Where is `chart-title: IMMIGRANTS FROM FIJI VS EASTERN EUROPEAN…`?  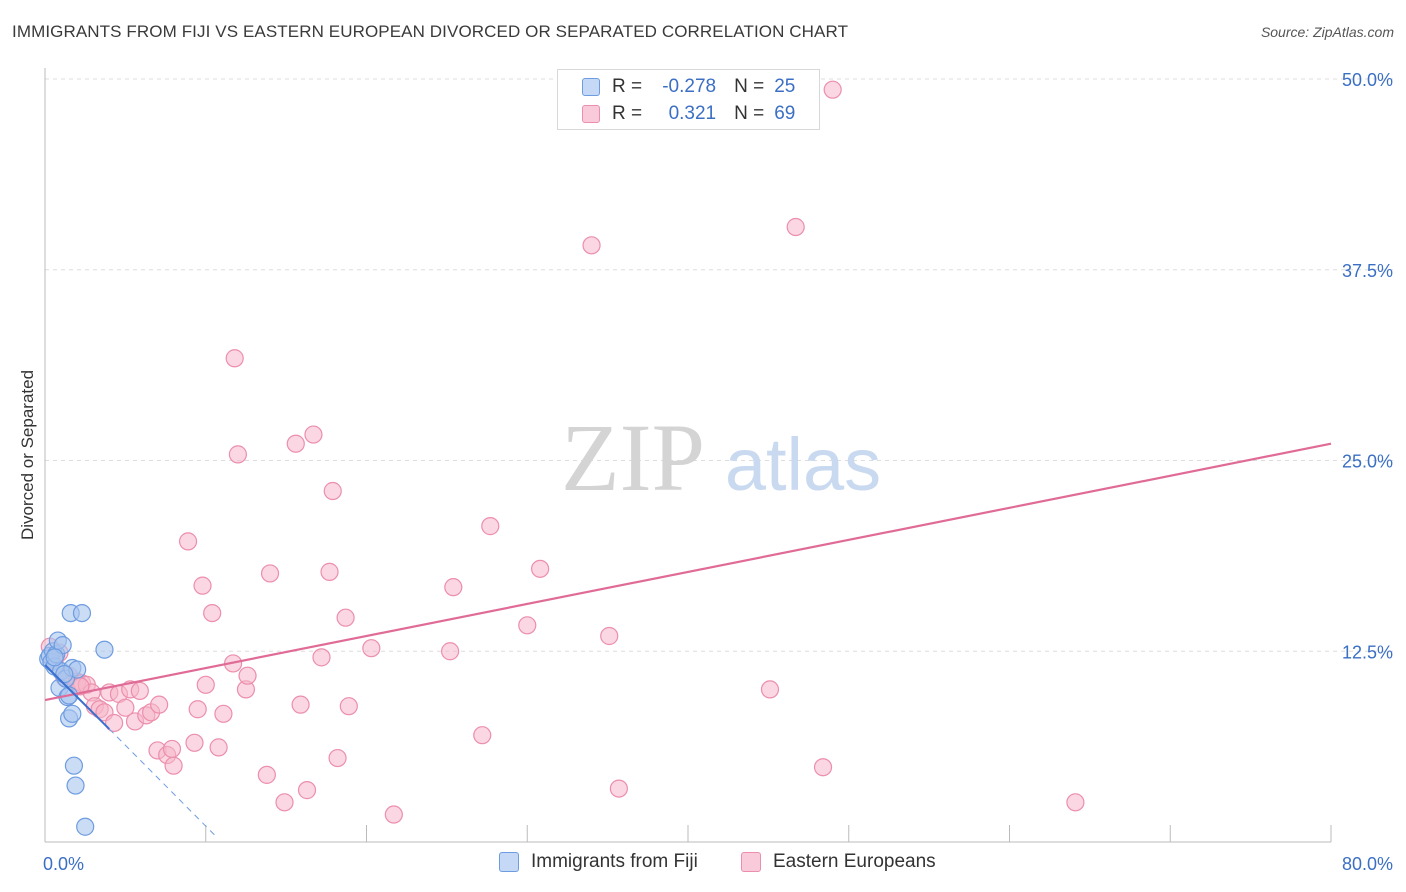 chart-title: IMMIGRANTS FROM FIJI VS EASTERN EUROPEAN… is located at coordinates (430, 31).